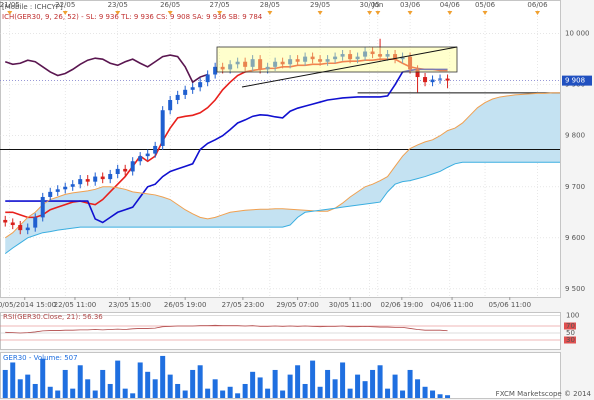 The image size is (594, 400). I want to click on x-tick-label: 23/05 15:00, so click(129, 305).